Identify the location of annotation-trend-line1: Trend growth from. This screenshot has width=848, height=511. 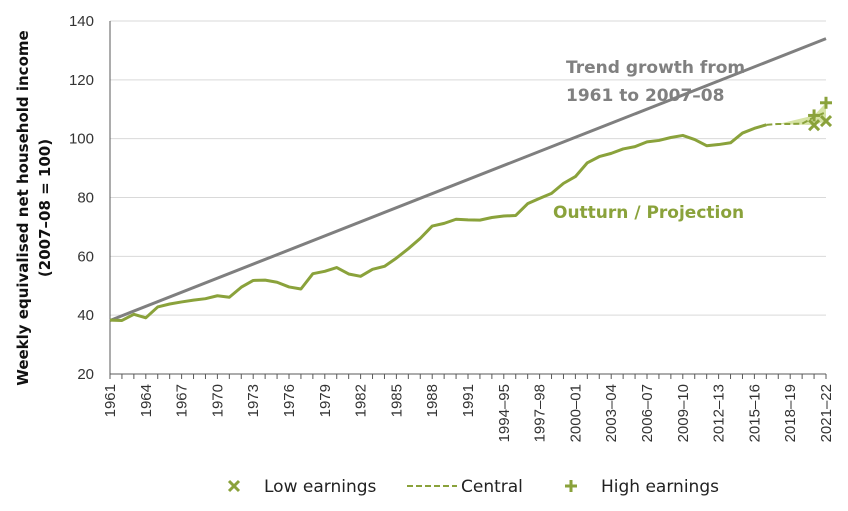
(655, 68).